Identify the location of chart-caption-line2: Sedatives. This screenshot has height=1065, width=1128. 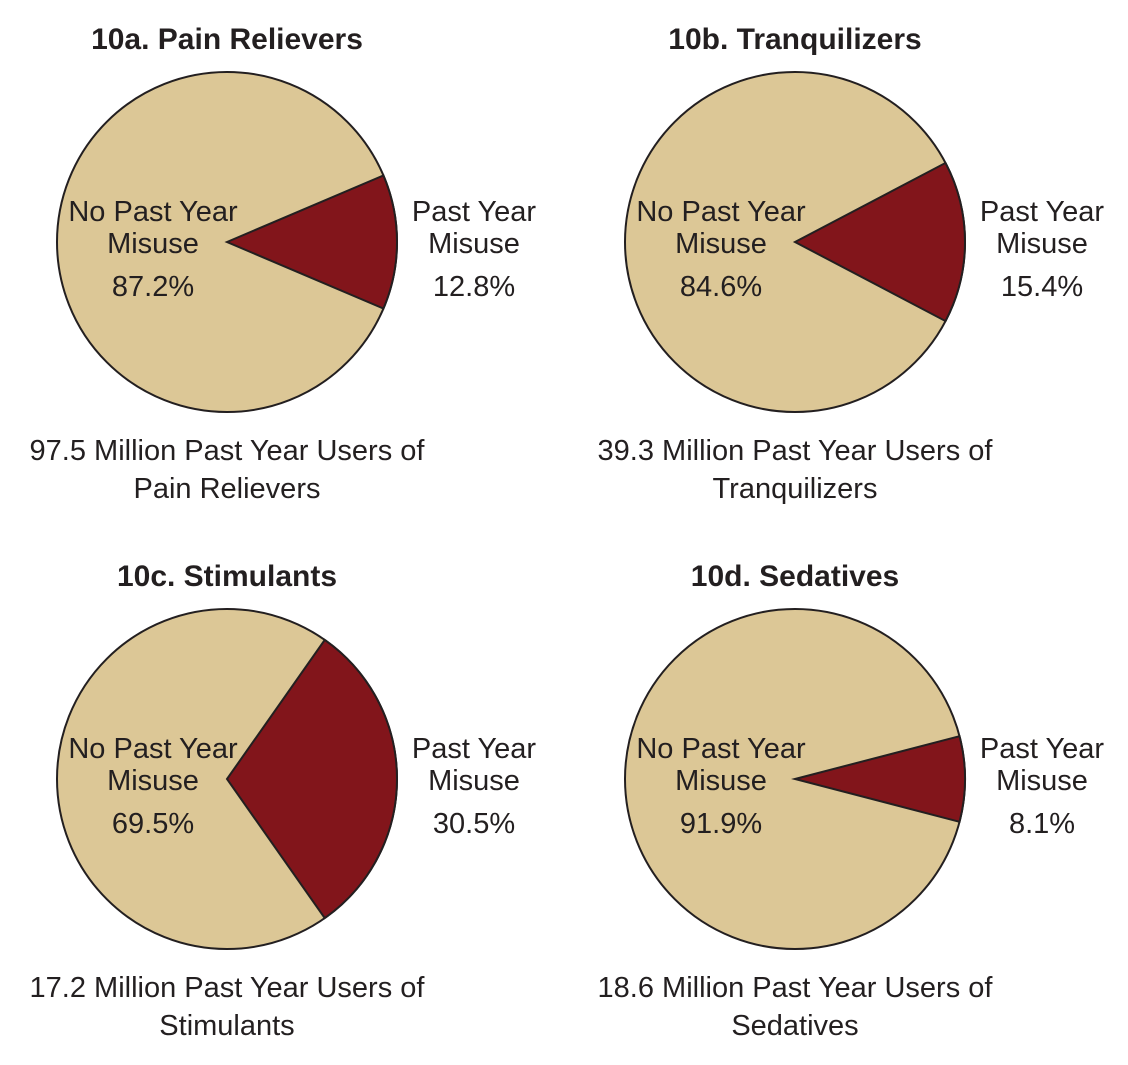
(794, 1026).